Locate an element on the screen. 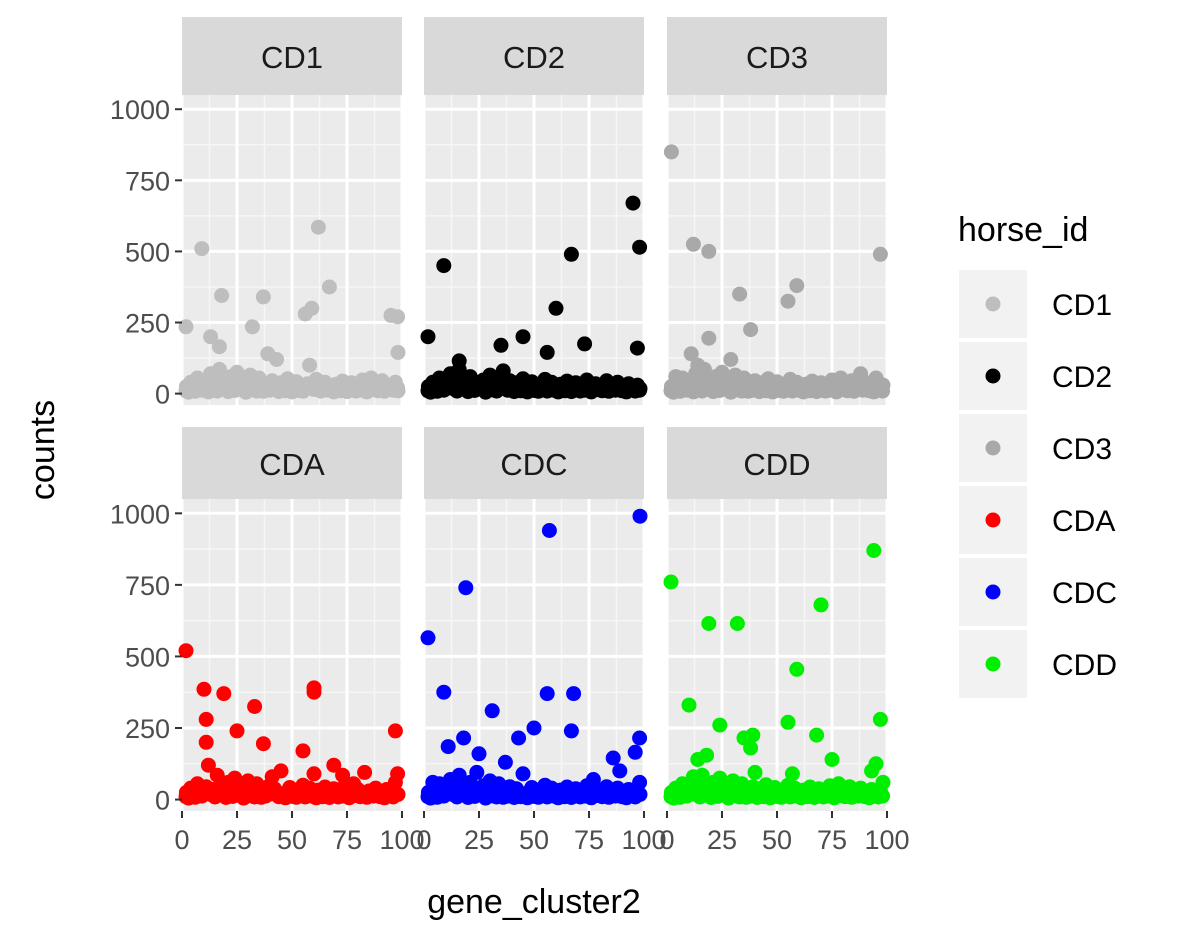 The width and height of the screenshot is (1181, 949). facet-panel-cd2: CD2 is located at coordinates (534, 211).